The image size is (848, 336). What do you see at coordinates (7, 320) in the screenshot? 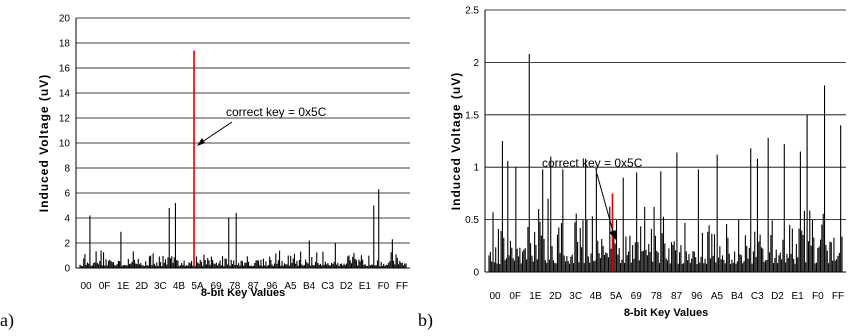
I see `panel-a-label: a)` at bounding box center [7, 320].